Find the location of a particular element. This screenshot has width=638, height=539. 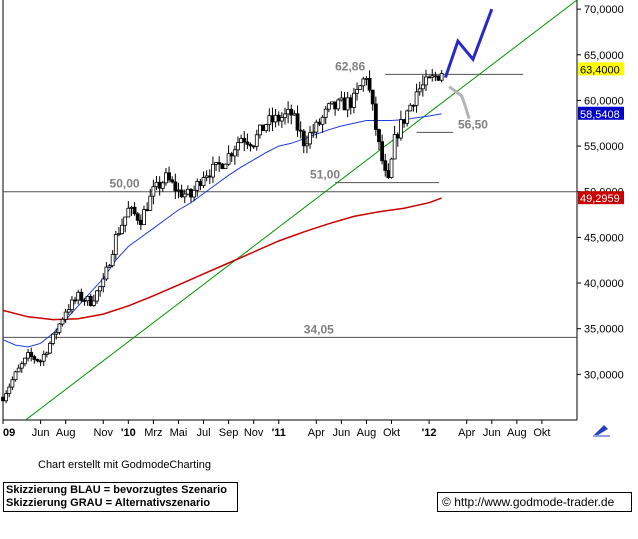

last-value-label-0: 63,4000 is located at coordinates (600, 70).